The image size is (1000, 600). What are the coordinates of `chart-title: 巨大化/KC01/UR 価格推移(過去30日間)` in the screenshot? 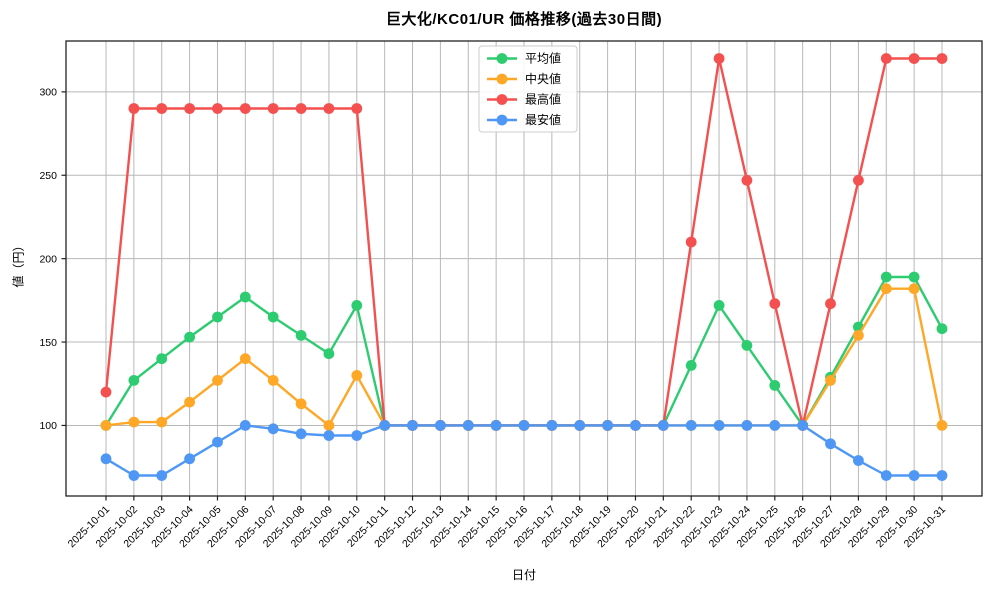 It's located at (524, 19).